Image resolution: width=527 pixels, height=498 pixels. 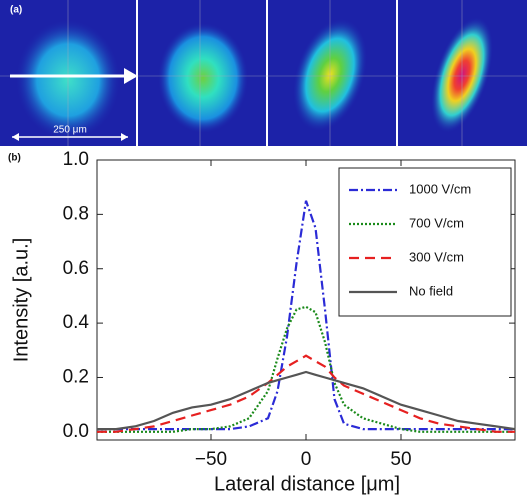 What do you see at coordinates (436, 222) in the screenshot?
I see `legend-label: 700 V/cm` at bounding box center [436, 222].